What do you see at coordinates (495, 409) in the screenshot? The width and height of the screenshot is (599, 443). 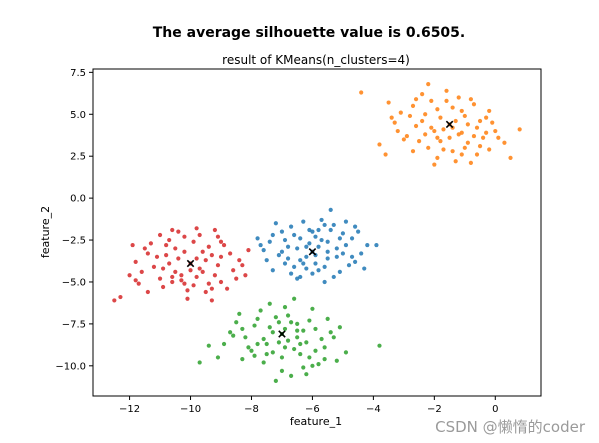 I see `x-tick-label: 0` at bounding box center [495, 409].